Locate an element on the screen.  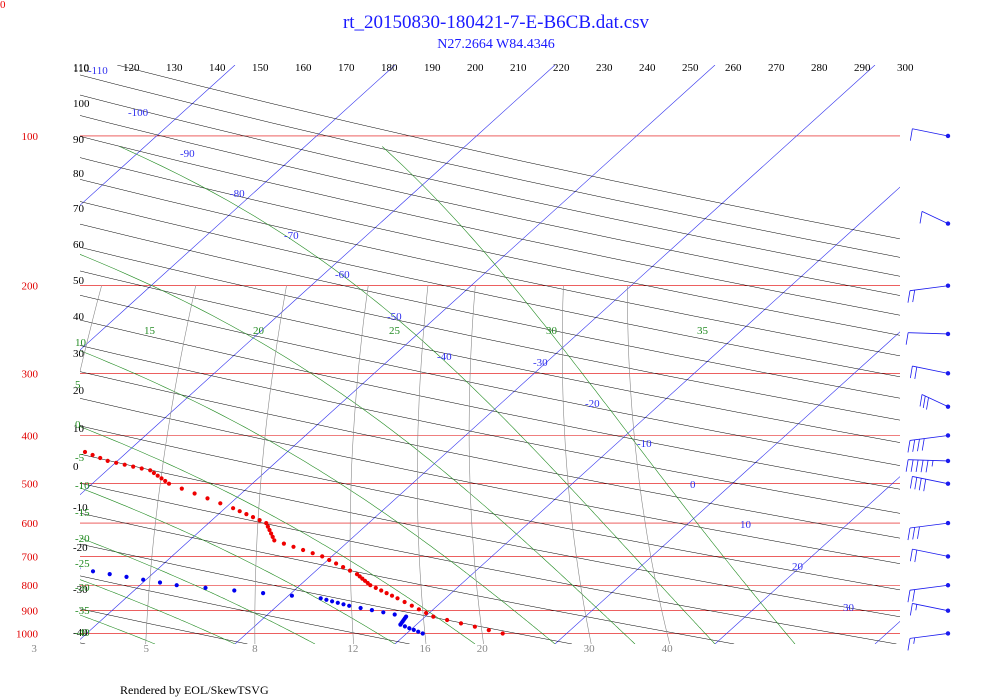
isotherm-label: 30 is located at coordinates (849, 608).